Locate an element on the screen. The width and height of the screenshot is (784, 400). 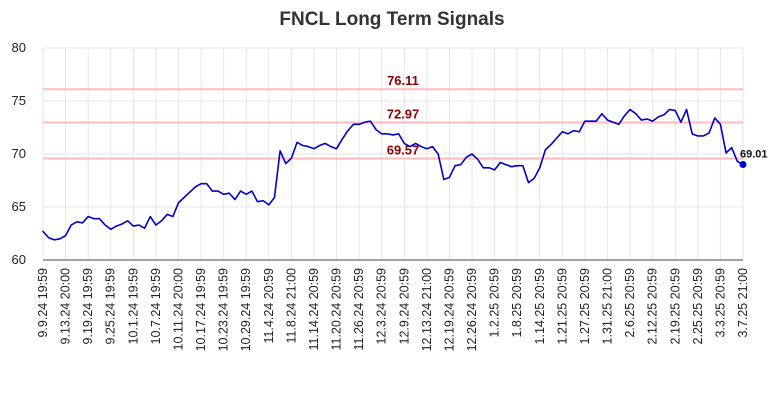
x-tick-label: 1.27.25 20:59 is located at coordinates (585, 306).